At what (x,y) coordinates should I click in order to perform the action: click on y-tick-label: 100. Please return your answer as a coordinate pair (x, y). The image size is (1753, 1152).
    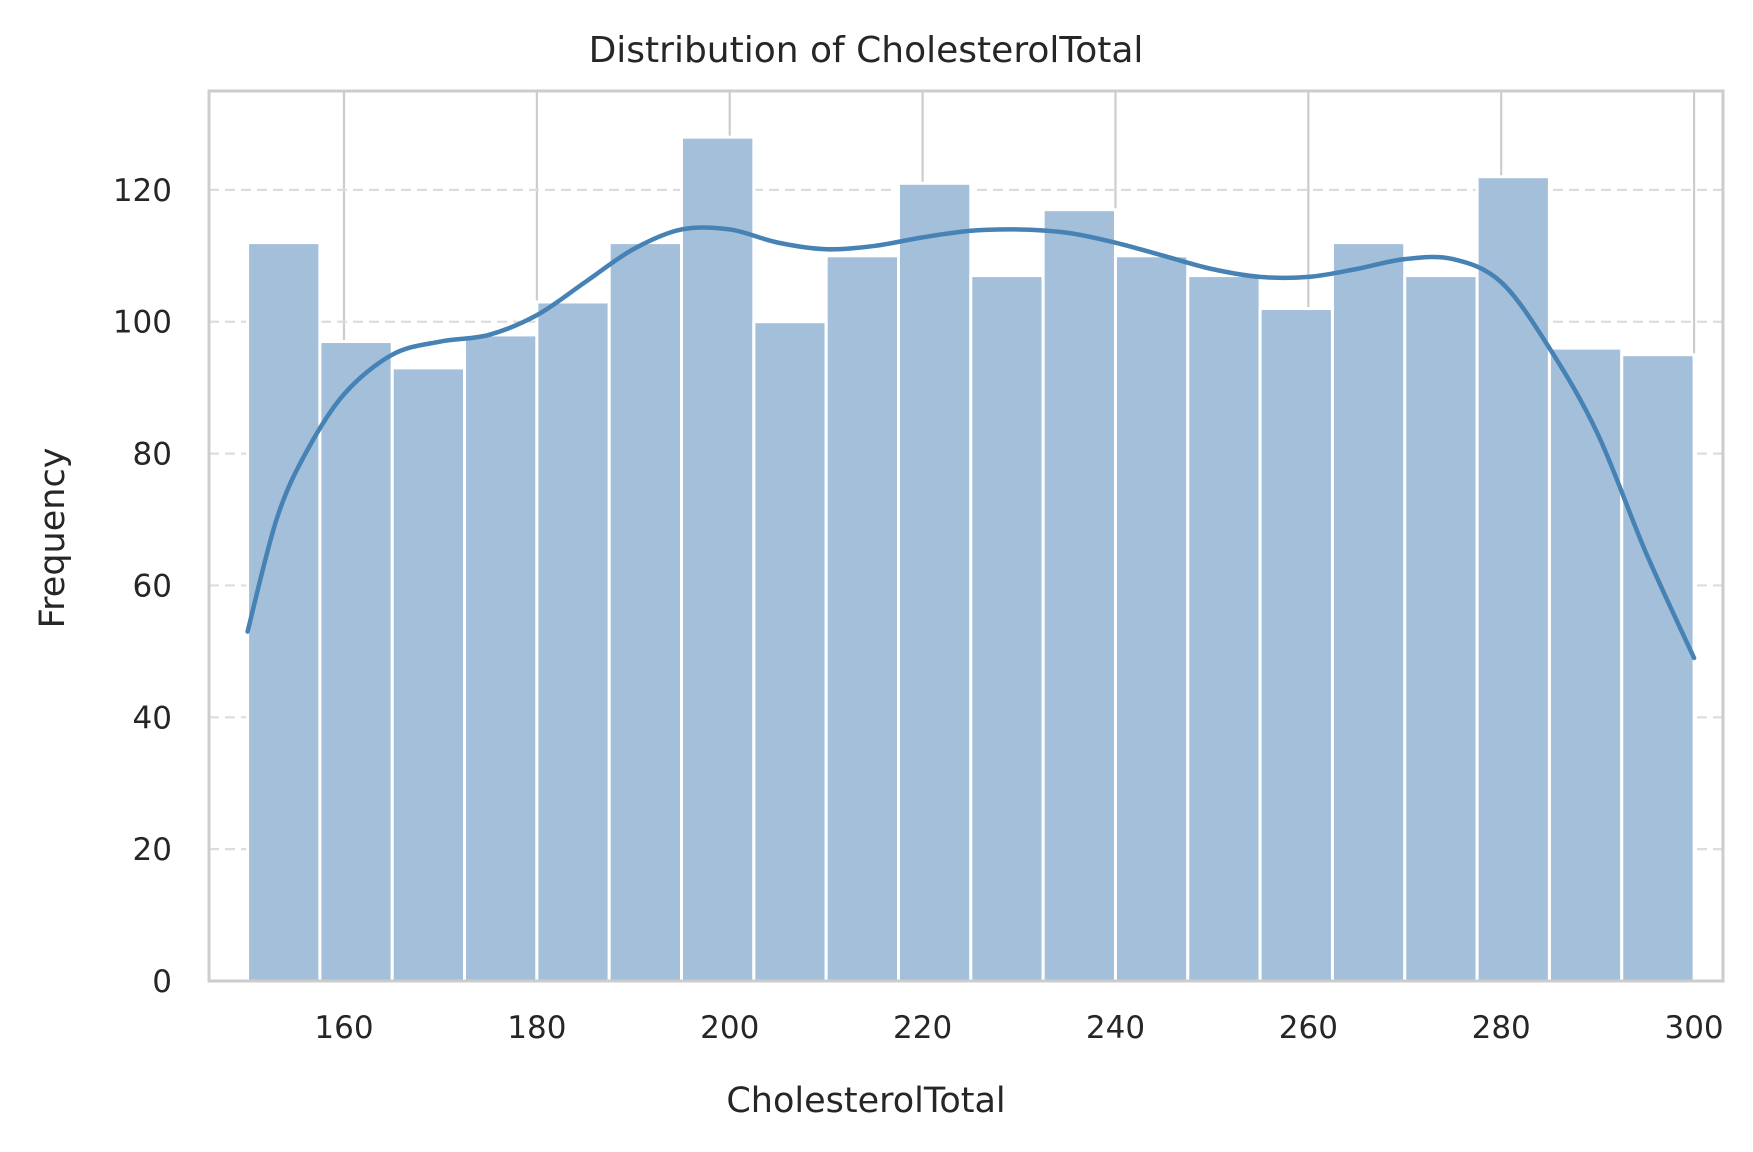
    Looking at the image, I should click on (142, 323).